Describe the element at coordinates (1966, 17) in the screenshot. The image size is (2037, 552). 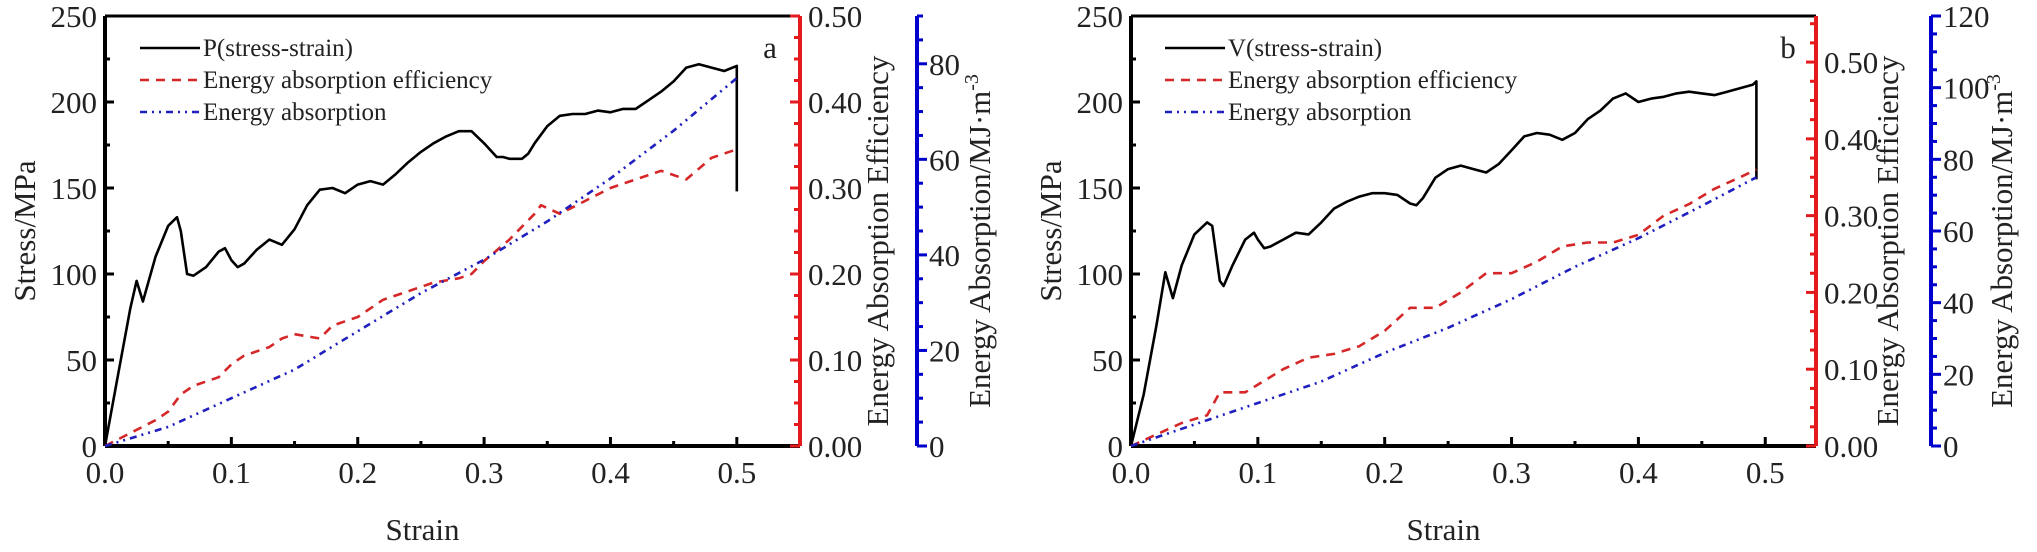
I see `y3-tick-label: 120` at that location.